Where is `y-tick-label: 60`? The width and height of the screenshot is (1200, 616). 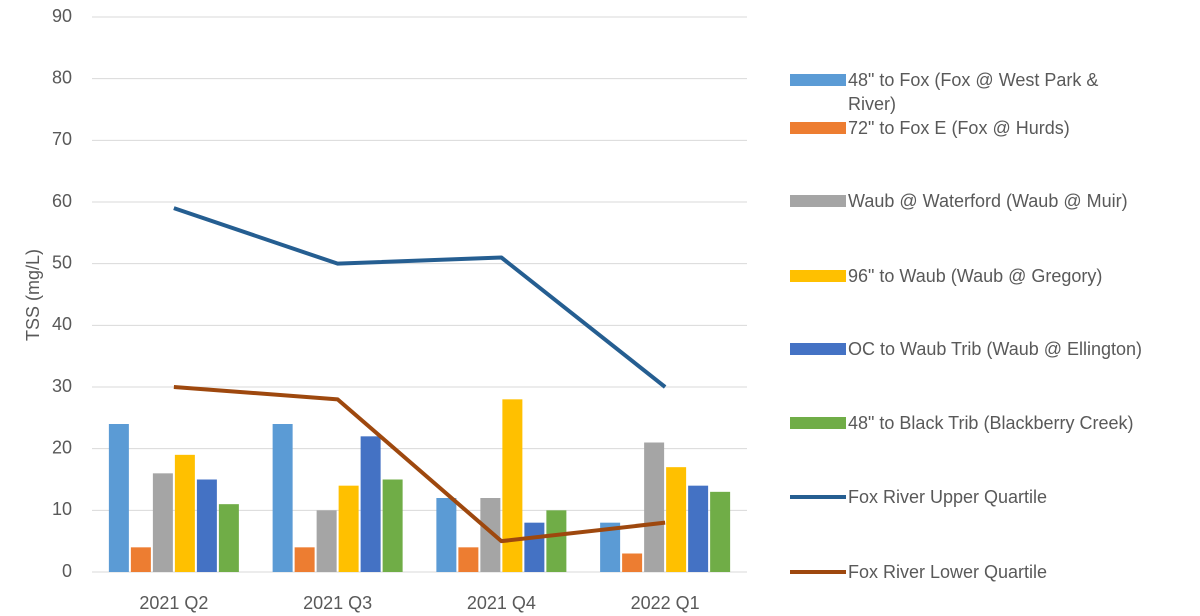 y-tick-label: 60 is located at coordinates (62, 201).